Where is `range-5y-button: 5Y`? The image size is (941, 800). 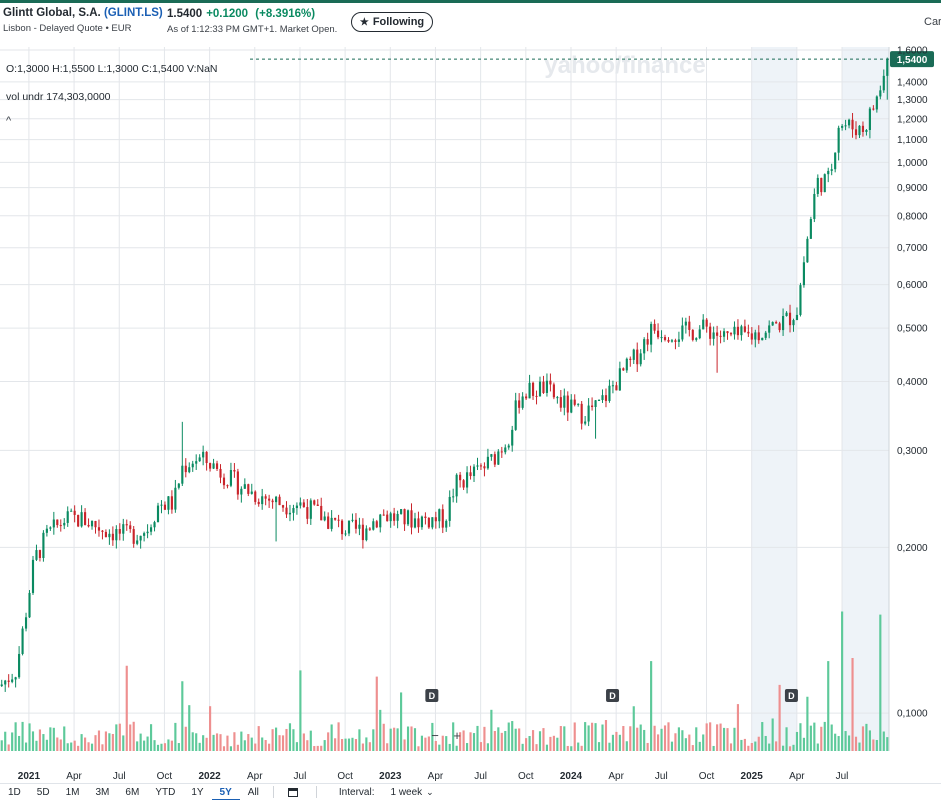
range-5y-button: 5Y is located at coordinates (225, 792).